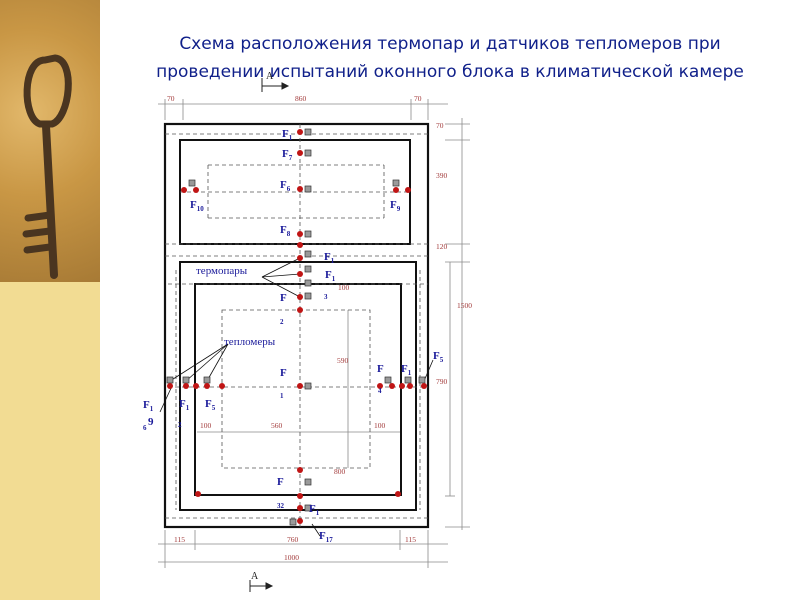 Image resolution: width=800 pixels, height=600 pixels. I want to click on label-f1-mid: F1, so click(329, 258).